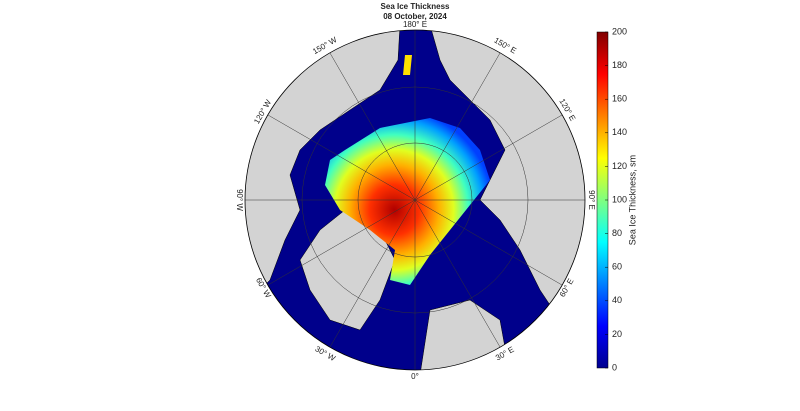 The height and width of the screenshot is (411, 800). I want to click on meridian-label: 0°, so click(415, 376).